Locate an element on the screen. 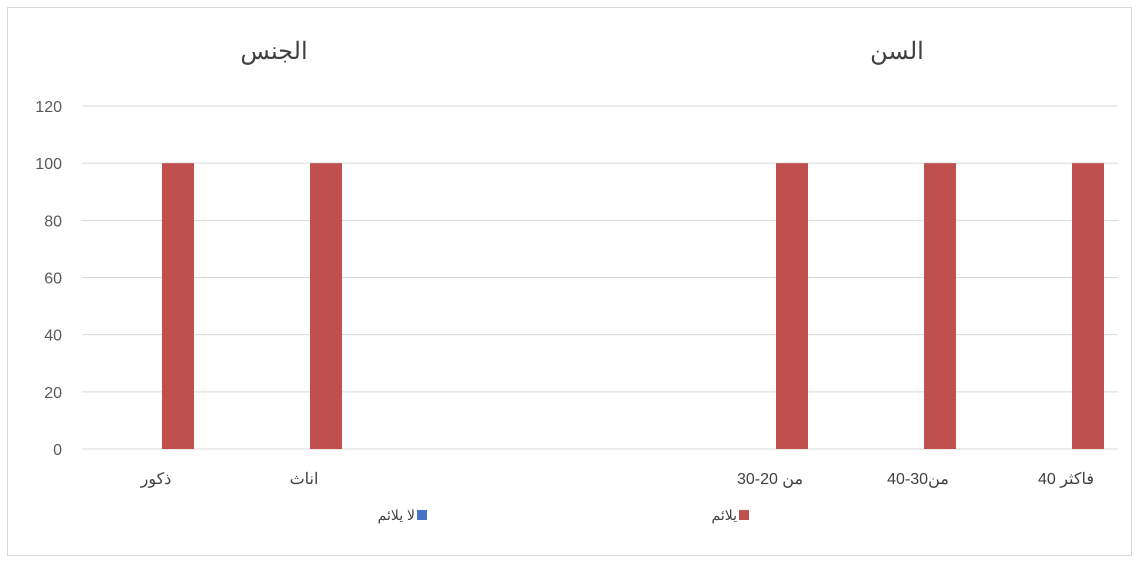  x-category-label: 40 فاكثر is located at coordinates (1066, 479).